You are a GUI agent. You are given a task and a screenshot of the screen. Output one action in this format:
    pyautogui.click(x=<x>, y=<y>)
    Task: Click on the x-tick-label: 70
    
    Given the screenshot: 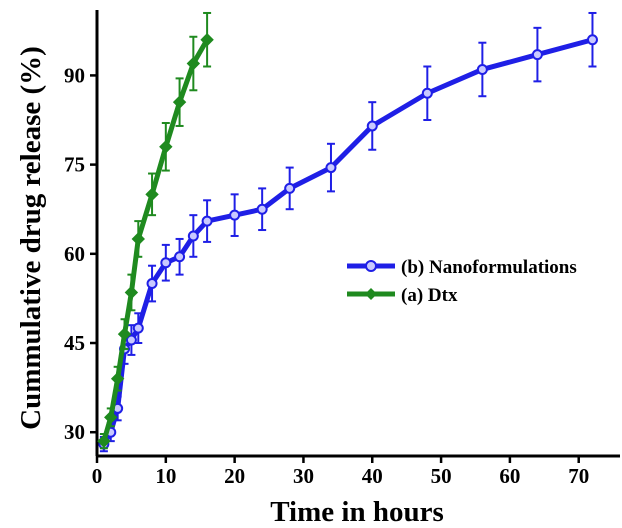 What is the action you would take?
    pyautogui.click(x=578, y=476)
    